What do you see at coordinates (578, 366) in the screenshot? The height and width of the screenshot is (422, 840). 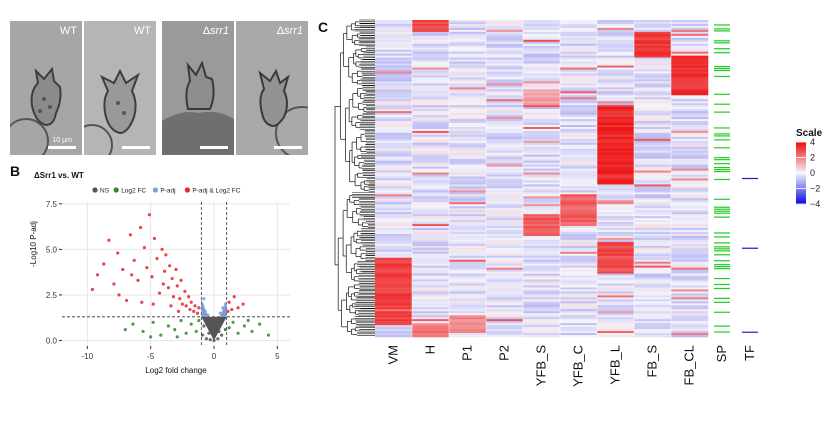 I see `column-label: YFB_C` at bounding box center [578, 366].